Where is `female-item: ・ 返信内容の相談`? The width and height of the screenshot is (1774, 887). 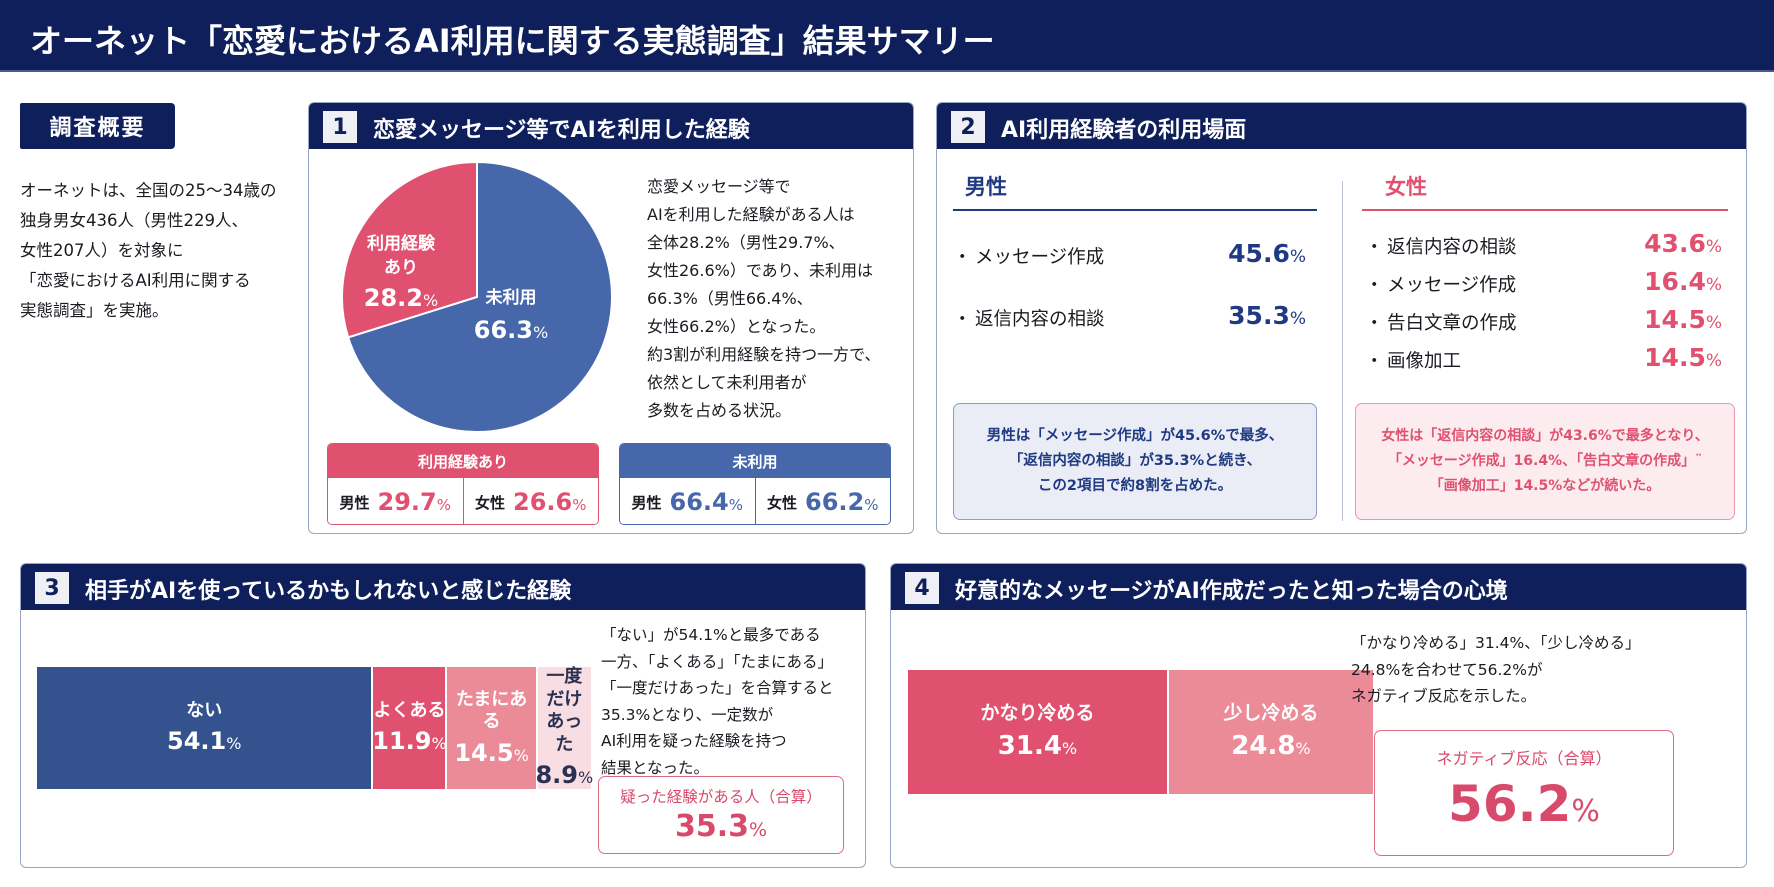 female-item: ・ 返信内容の相談 is located at coordinates (1441, 246).